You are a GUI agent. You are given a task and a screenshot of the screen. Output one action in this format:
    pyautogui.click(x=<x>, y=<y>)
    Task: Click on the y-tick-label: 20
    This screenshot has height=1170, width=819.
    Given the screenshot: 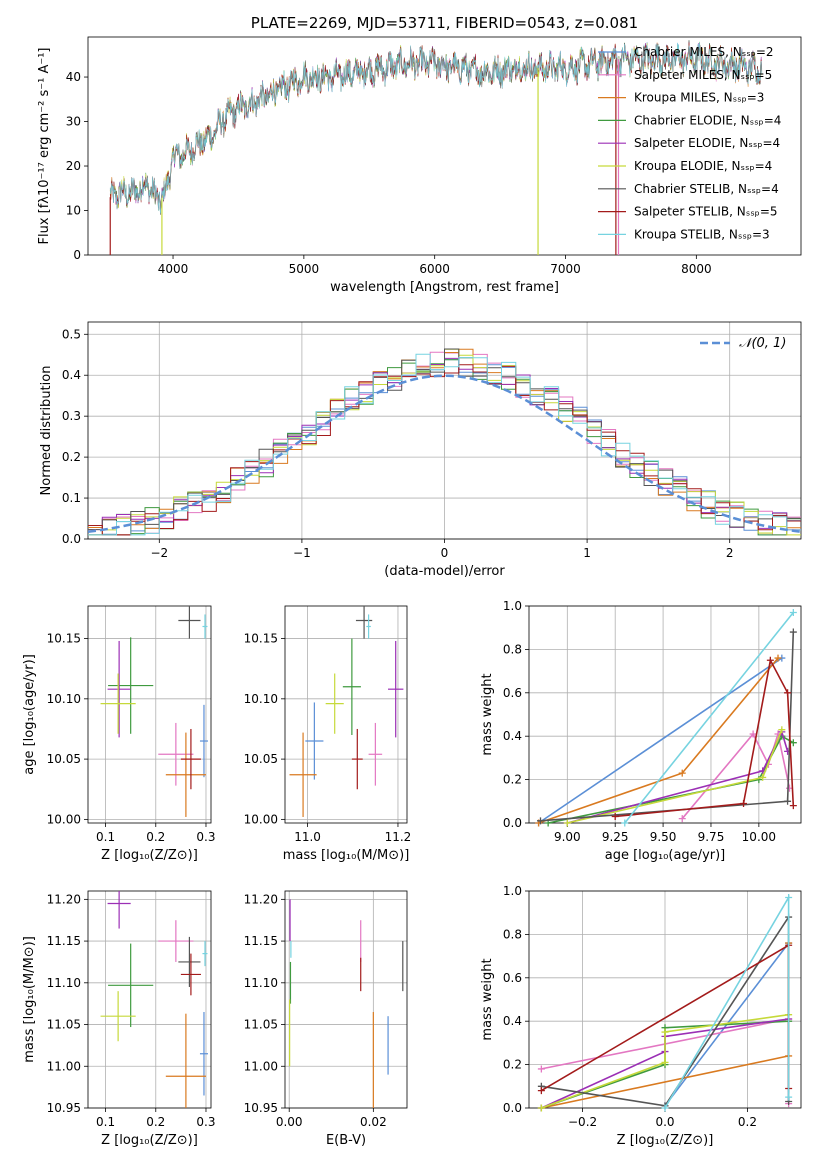 What is the action you would take?
    pyautogui.click(x=73, y=166)
    